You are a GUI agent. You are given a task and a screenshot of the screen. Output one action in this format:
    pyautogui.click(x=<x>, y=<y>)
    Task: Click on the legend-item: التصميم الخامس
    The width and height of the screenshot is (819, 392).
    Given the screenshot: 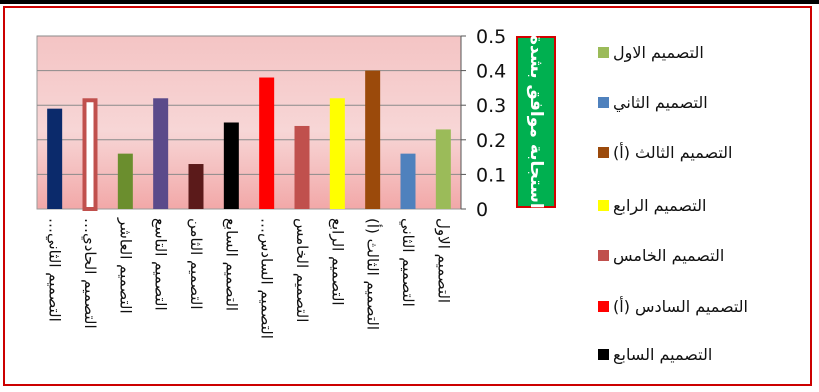 What is the action you would take?
    pyautogui.click(x=700, y=255)
    